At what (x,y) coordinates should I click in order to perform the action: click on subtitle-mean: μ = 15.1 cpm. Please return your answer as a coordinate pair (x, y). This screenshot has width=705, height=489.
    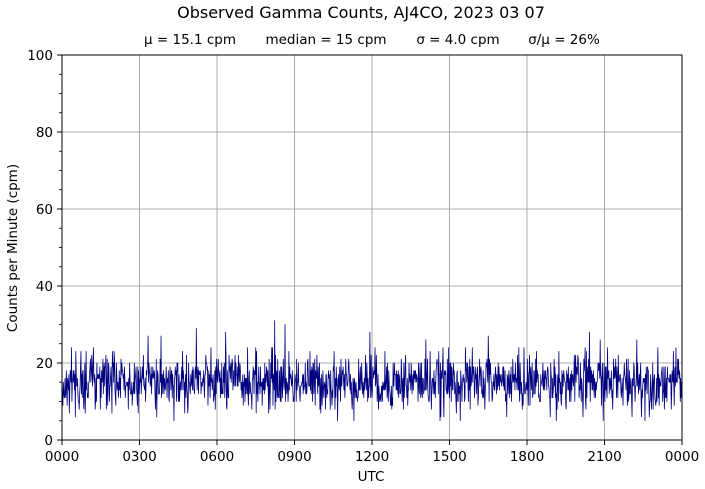
    Looking at the image, I should click on (190, 40).